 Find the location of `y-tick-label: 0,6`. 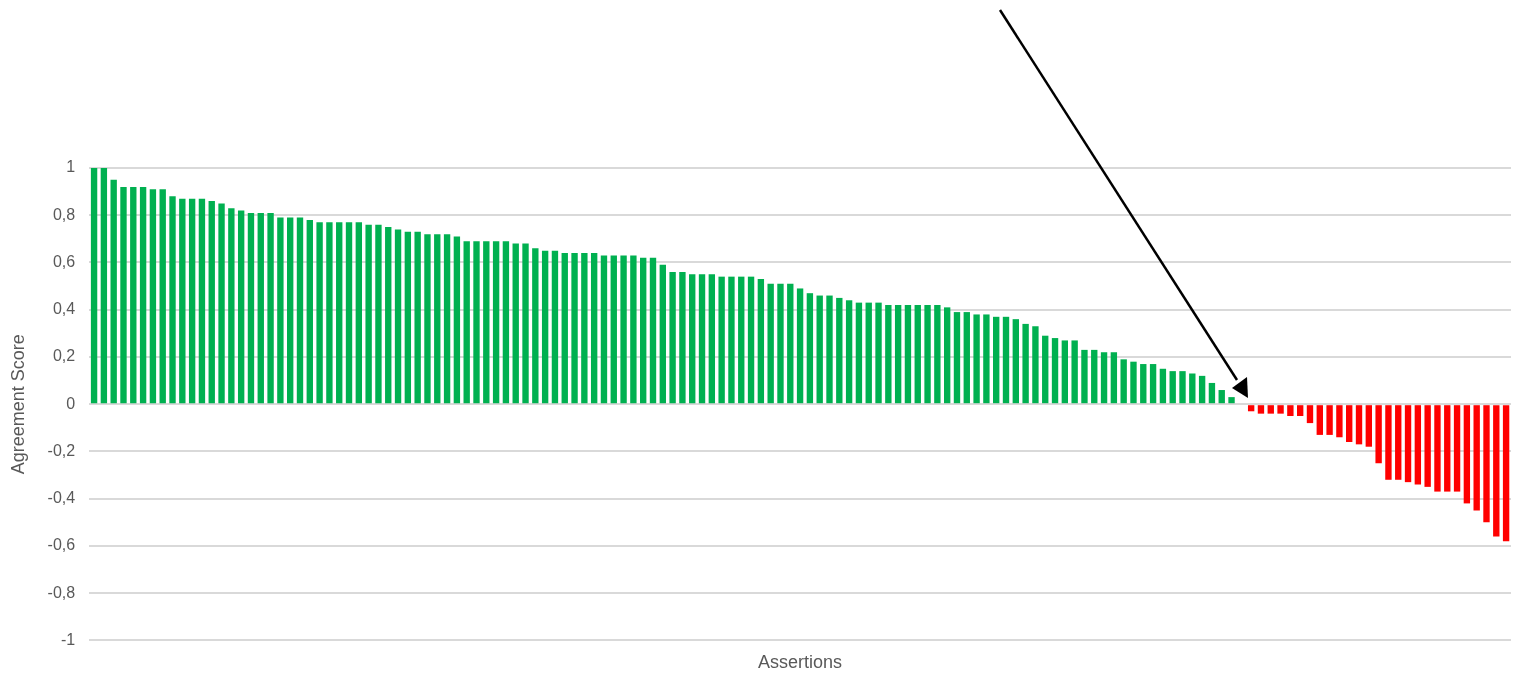

y-tick-label: 0,6 is located at coordinates (64, 261).